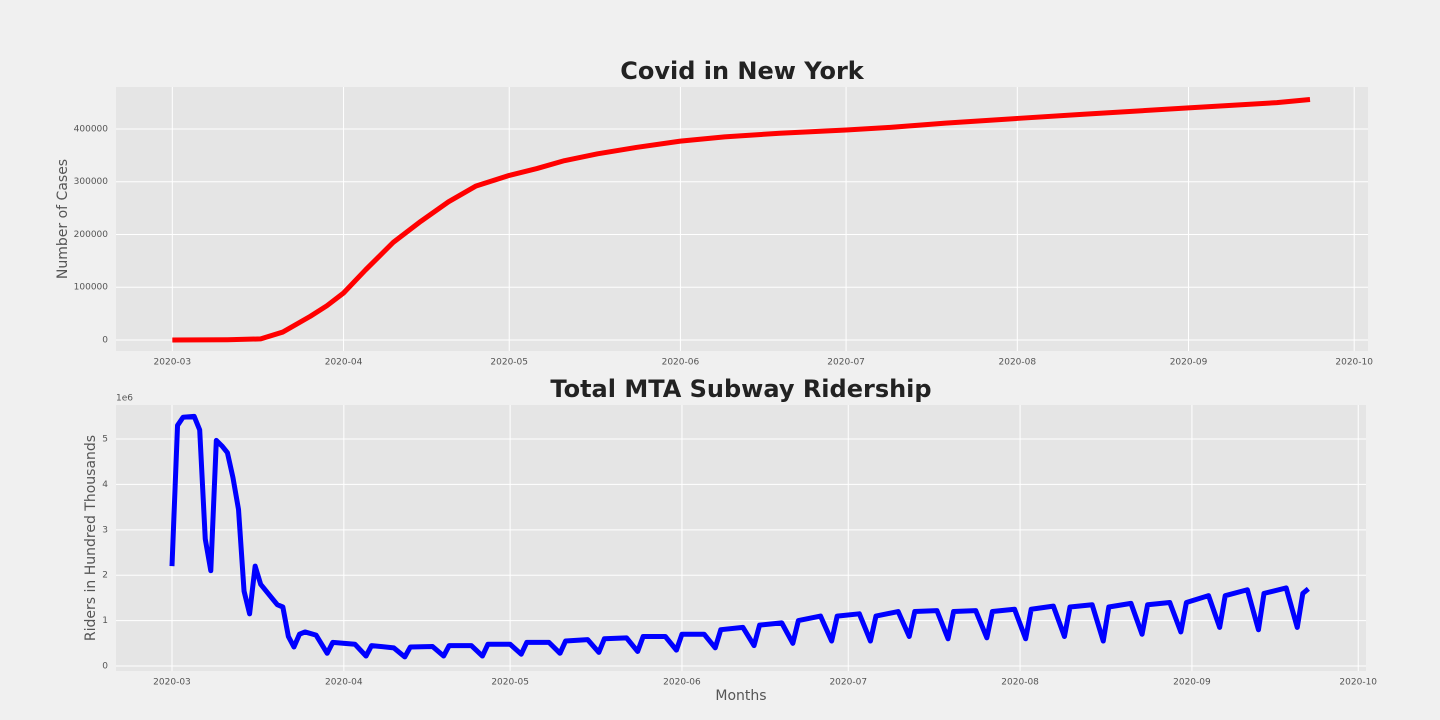 The height and width of the screenshot is (720, 1440). I want to click on y-tick-label: 300000, so click(91, 182).